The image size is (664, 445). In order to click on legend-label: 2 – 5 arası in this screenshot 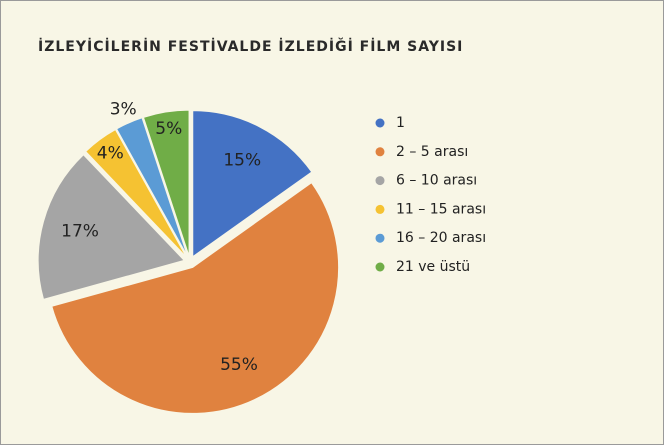, I will do `click(432, 152)`.